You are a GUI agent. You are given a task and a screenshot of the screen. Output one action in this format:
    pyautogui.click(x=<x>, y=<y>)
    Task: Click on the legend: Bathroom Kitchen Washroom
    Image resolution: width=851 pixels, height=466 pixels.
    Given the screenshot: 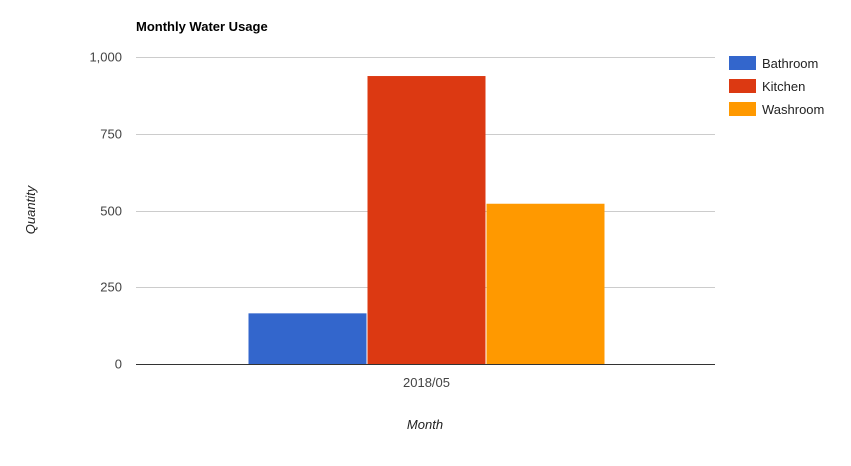 What is the action you would take?
    pyautogui.click(x=776, y=86)
    